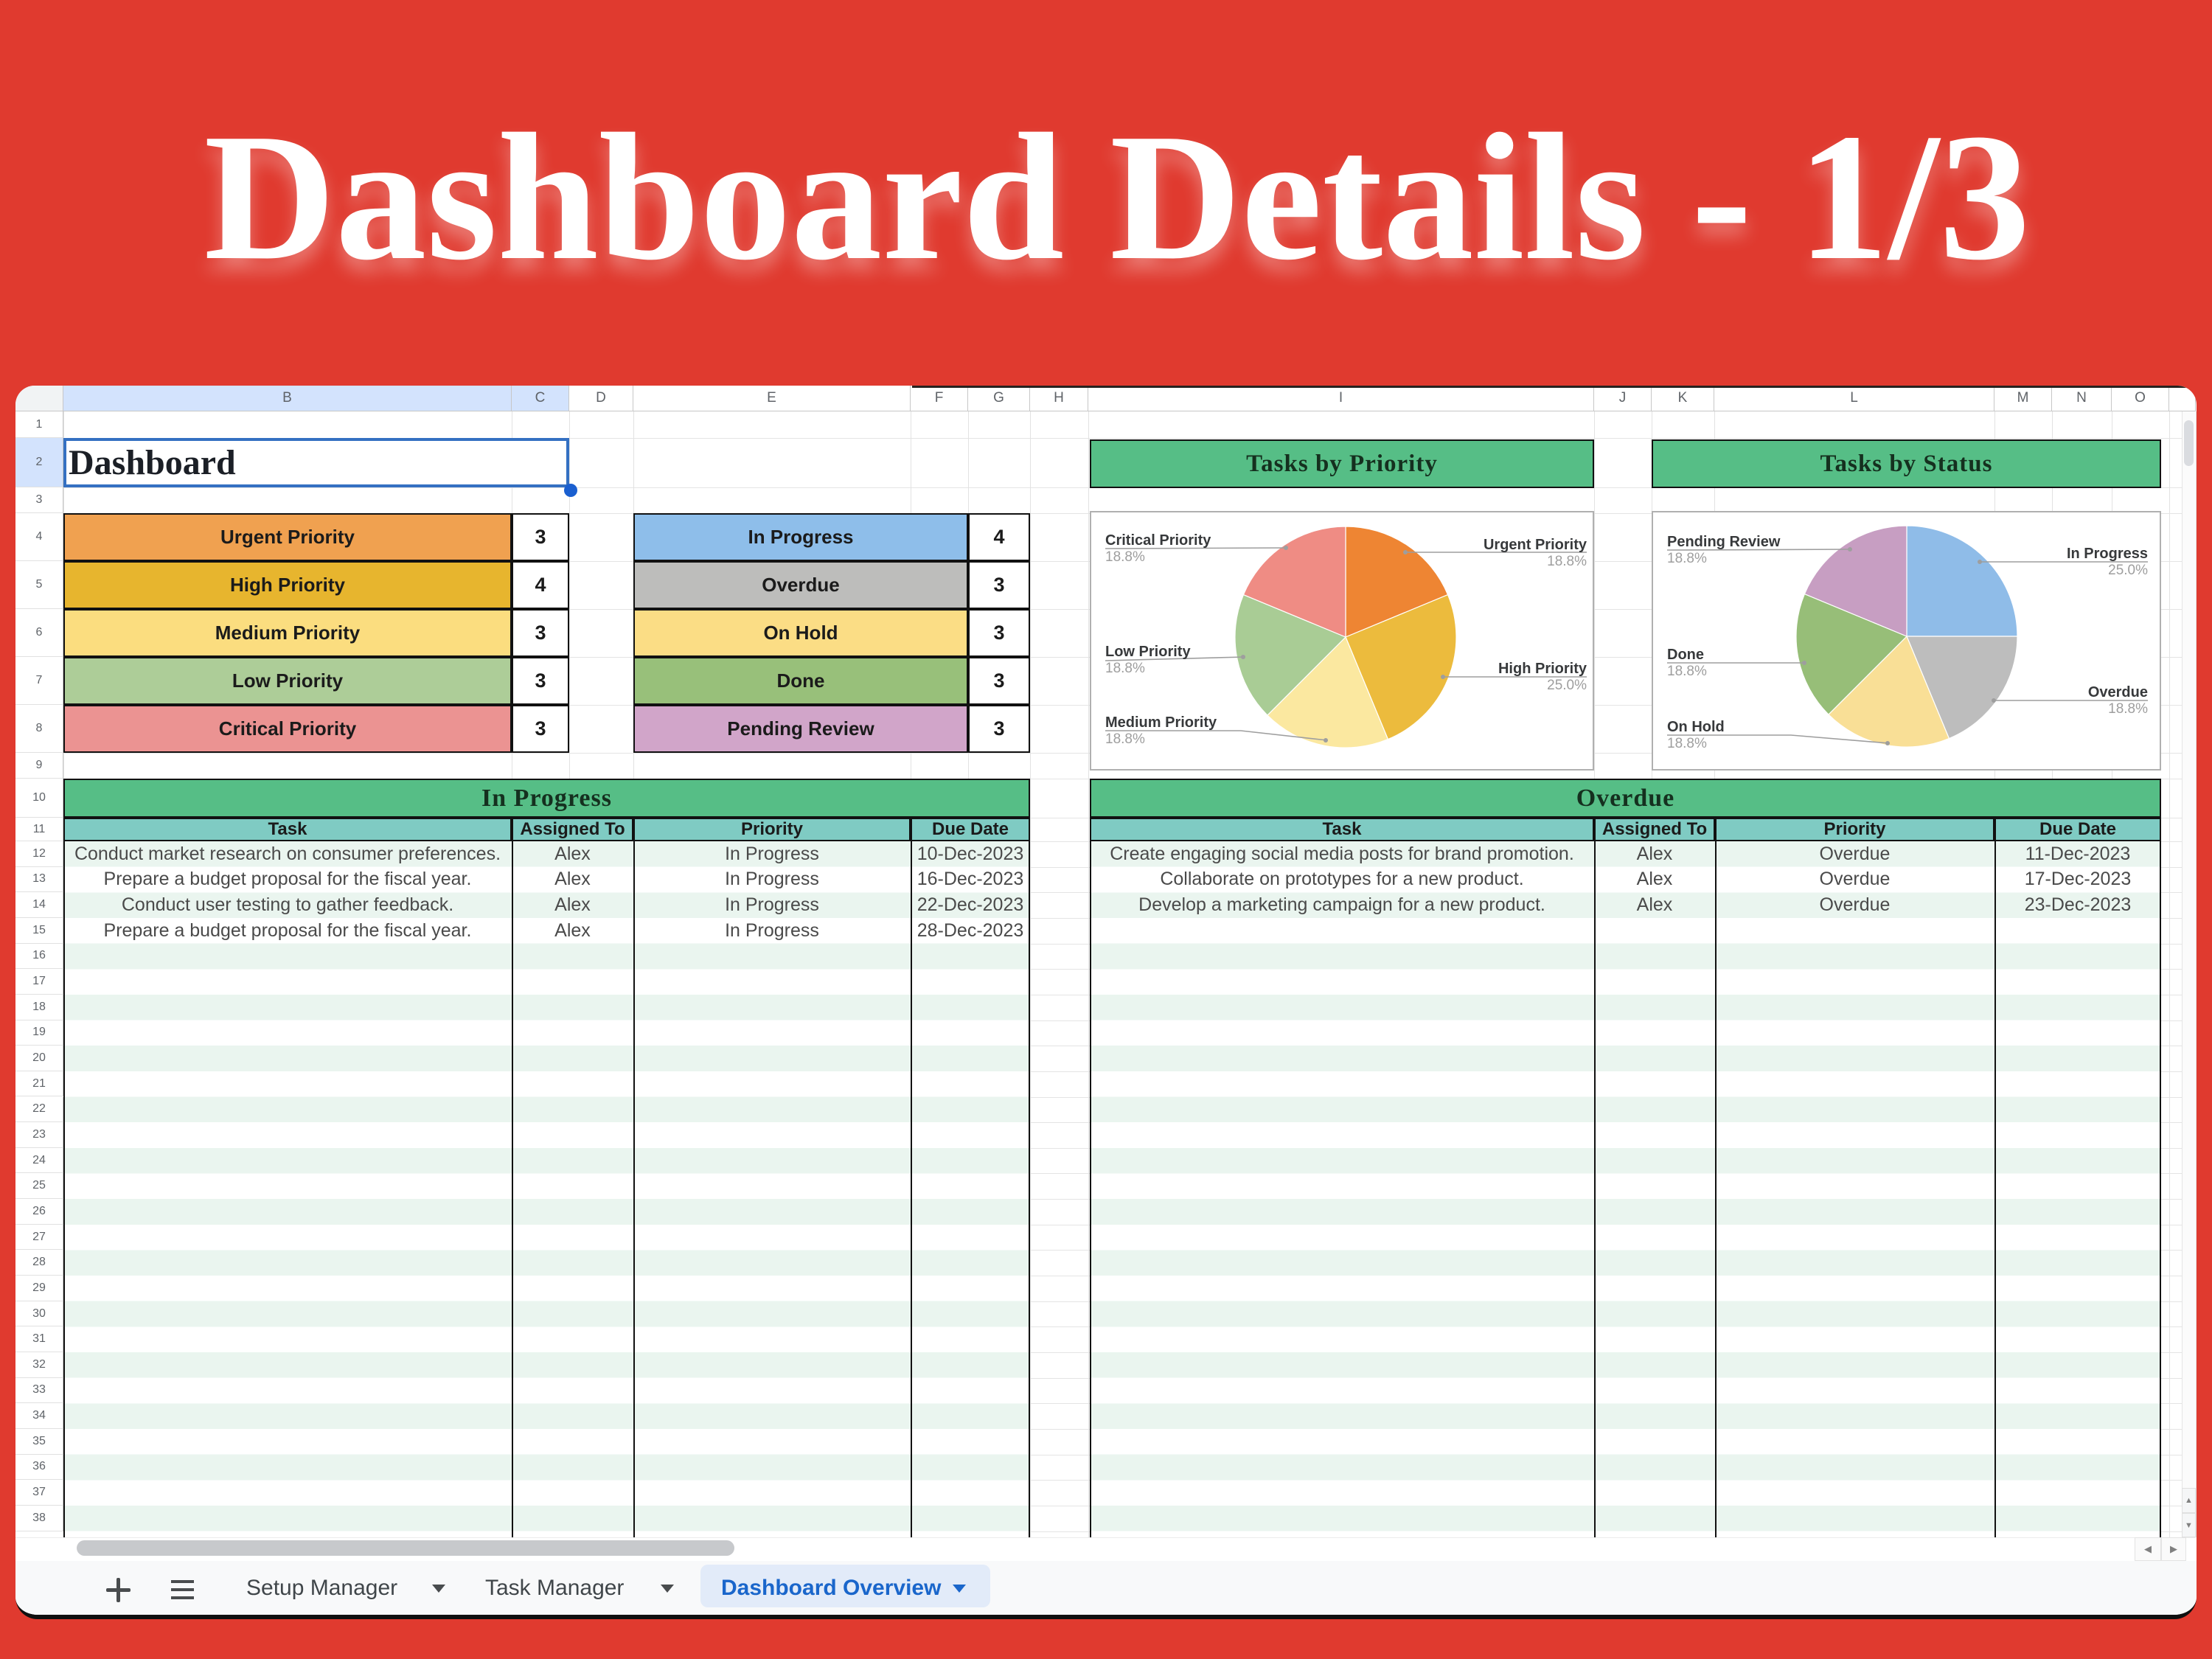 This screenshot has width=2212, height=1659. I want to click on svg-text: Critical Priority, so click(1158, 540).